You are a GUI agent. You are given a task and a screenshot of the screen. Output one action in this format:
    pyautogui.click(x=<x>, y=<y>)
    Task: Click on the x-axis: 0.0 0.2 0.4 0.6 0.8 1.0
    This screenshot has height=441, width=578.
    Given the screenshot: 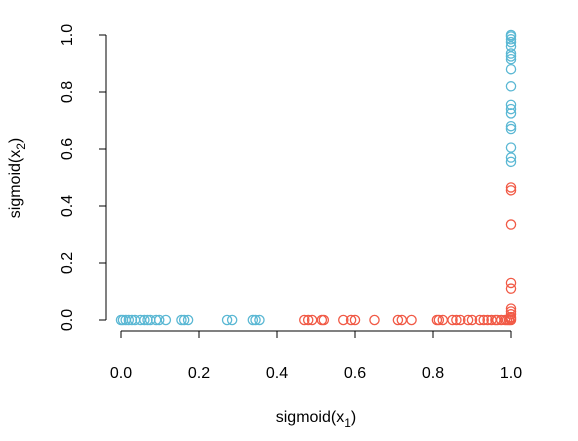 What is the action you would take?
    pyautogui.click(x=316, y=356)
    